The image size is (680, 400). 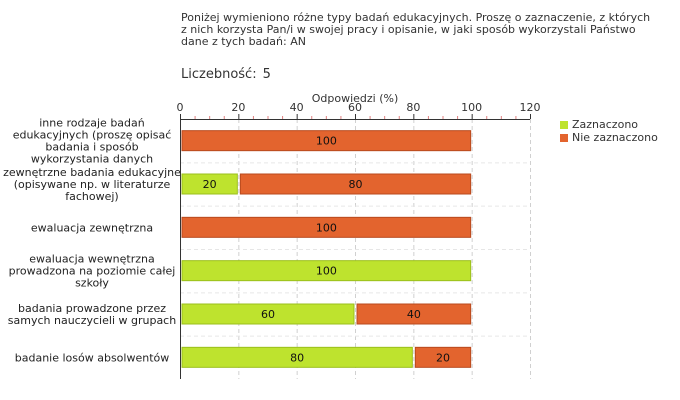 I want to click on category-label: badanie losów absolwentów, so click(x=92, y=357).